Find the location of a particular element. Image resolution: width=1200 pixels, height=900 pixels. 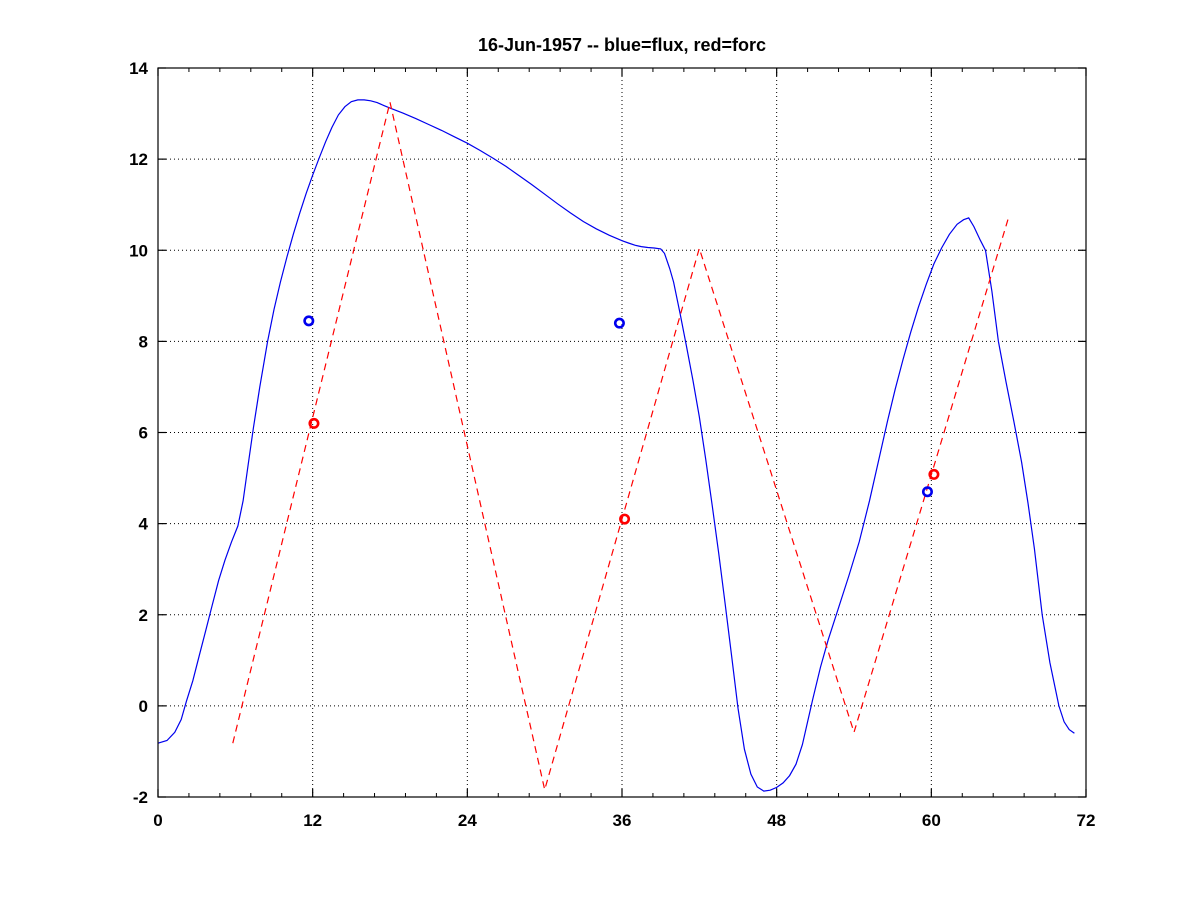

y-tick-label: 4 is located at coordinates (144, 524).